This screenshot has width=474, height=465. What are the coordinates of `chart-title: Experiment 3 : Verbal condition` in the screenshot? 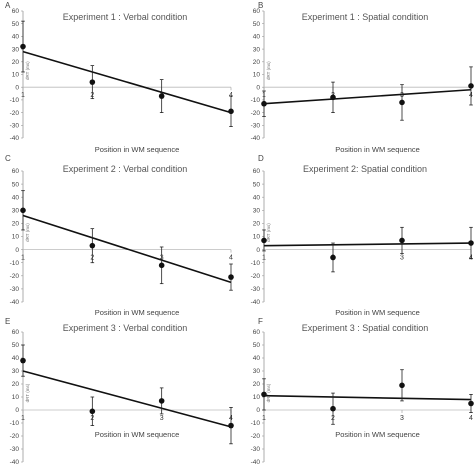 It's located at (125, 328).